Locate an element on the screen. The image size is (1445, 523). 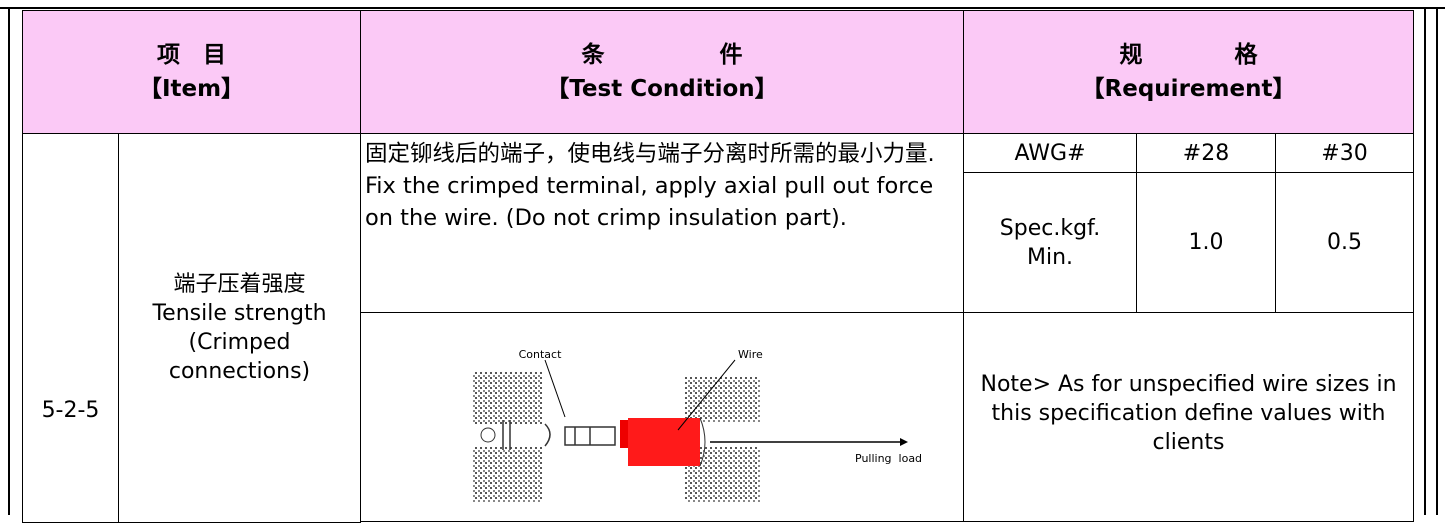
diagram-label: Contact is located at coordinates (540, 354).